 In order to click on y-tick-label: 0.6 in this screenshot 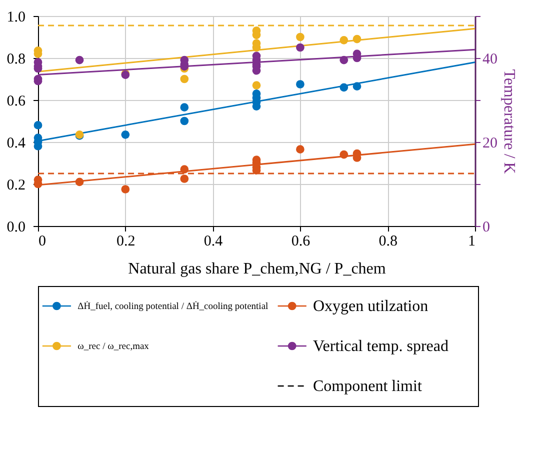, I will do `click(16, 102)`.